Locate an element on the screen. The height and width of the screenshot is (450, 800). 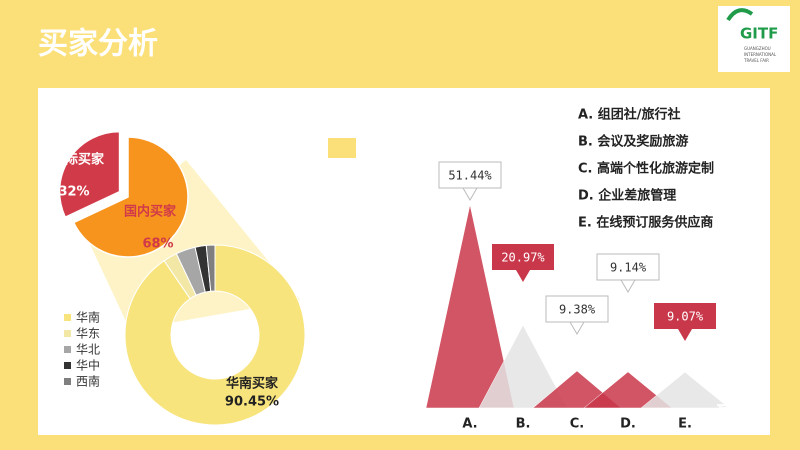
slice-value: 68% is located at coordinates (157, 244).